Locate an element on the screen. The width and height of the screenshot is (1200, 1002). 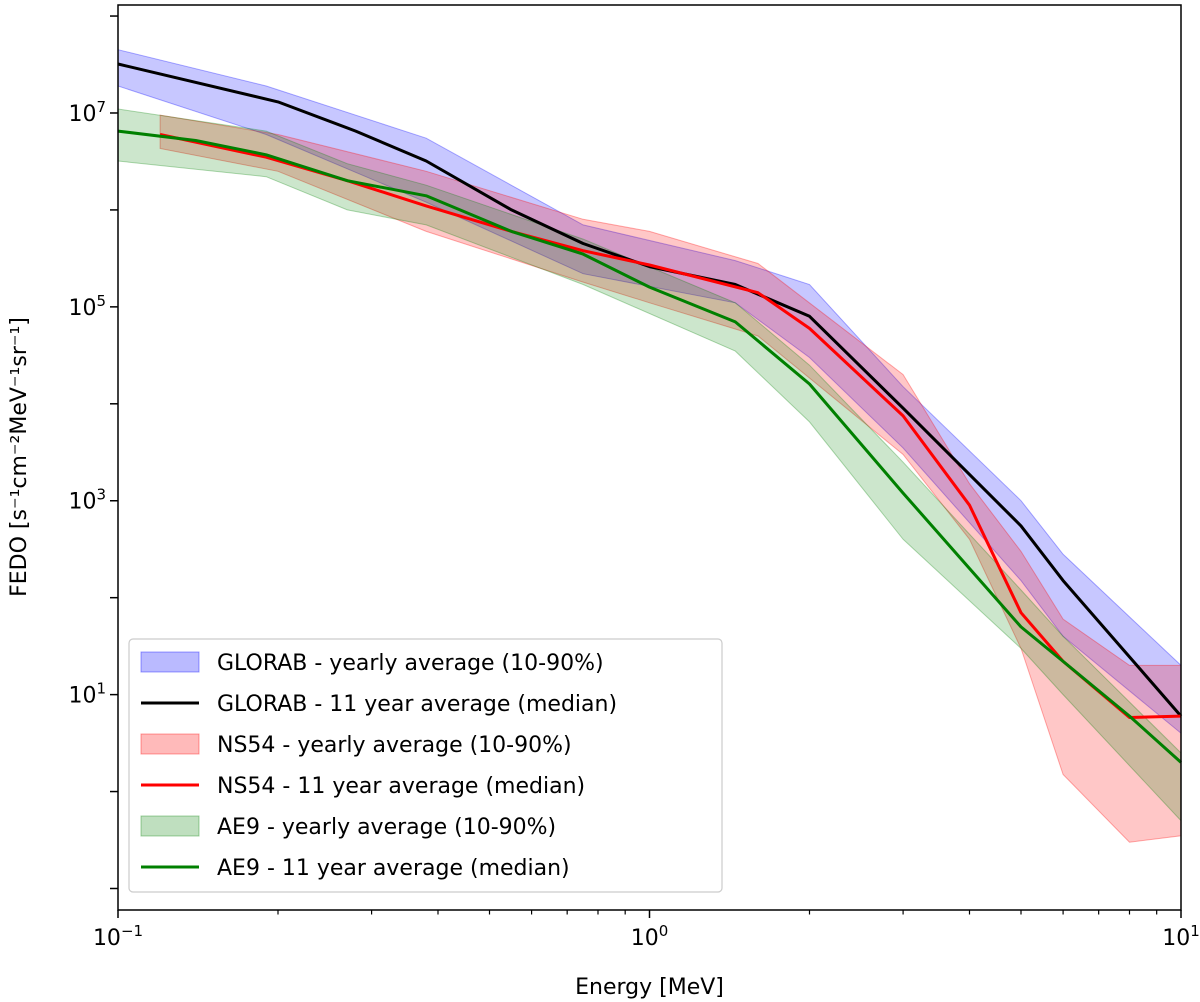
y-tick-label: 10⁵ is located at coordinates (87, 306).